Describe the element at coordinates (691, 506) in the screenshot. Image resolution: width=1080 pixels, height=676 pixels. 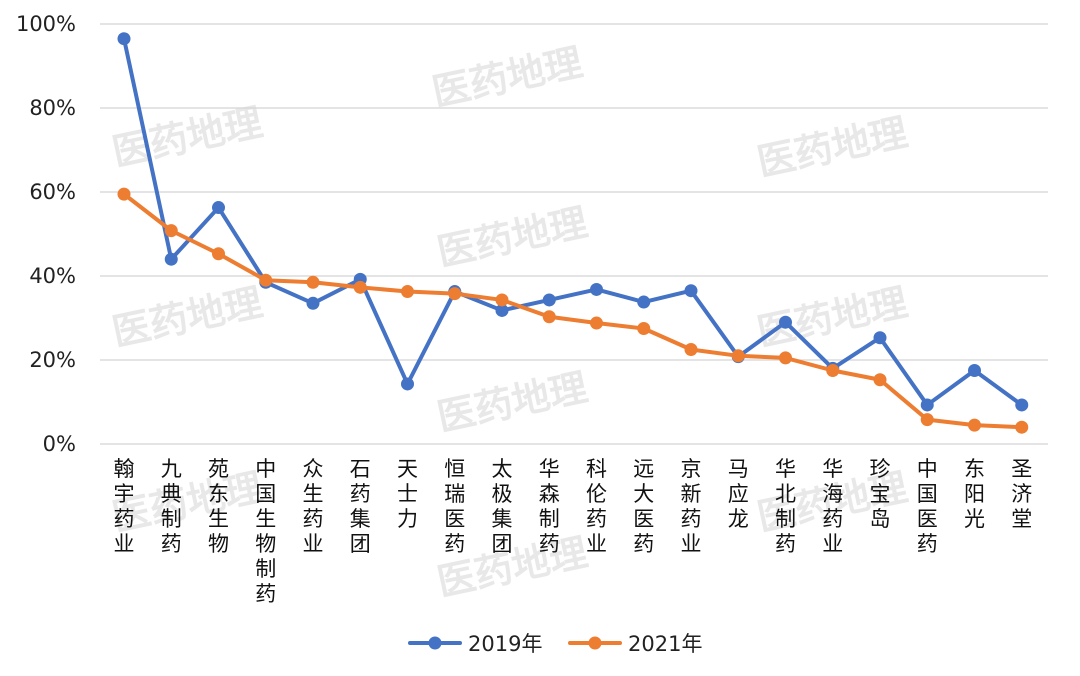
I see `x-category-label: 京新药业` at that location.